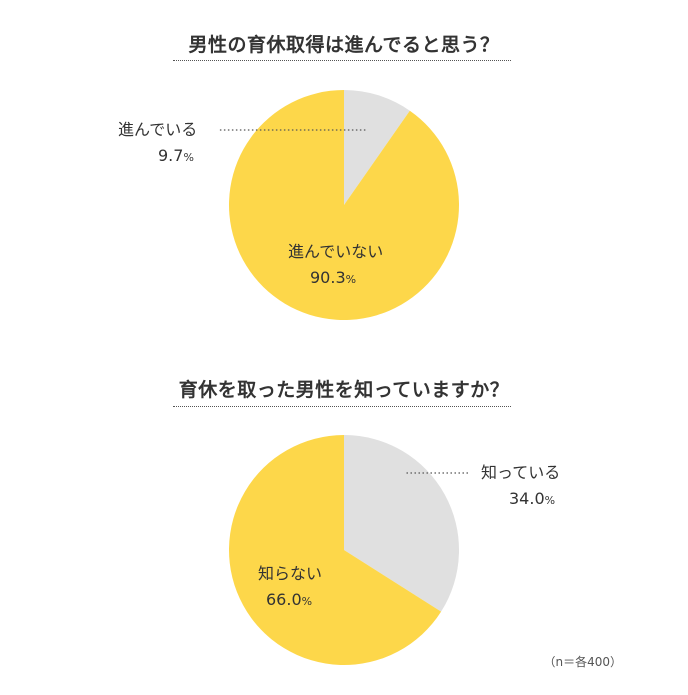 Image resolution: width=688 pixels, height=695 pixels. What do you see at coordinates (171, 155) in the screenshot?
I see `slice-value-number: 9.7` at bounding box center [171, 155].